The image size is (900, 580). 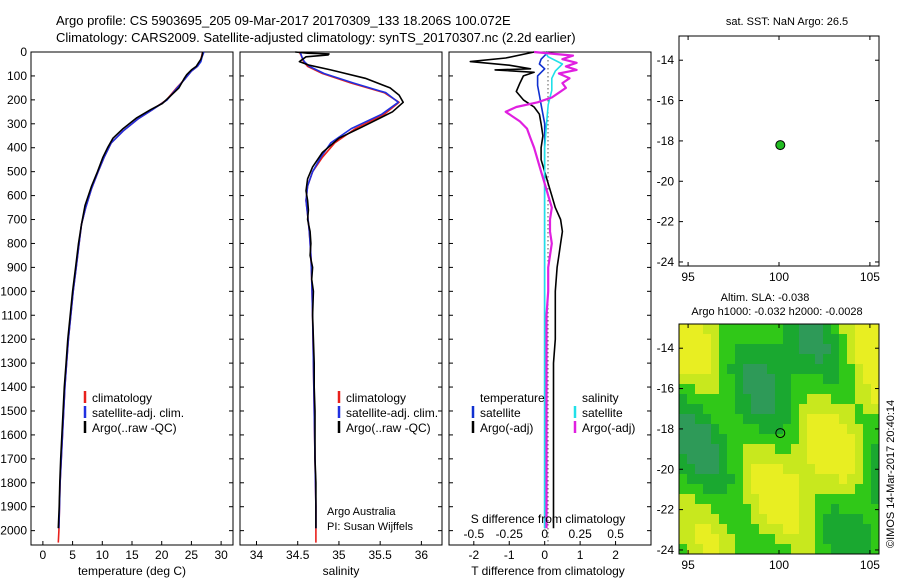 What do you see at coordinates (891, 474) in the screenshot?
I see `imos-credit: ©IMOS 14-Mar-2017 20:40:14` at bounding box center [891, 474].